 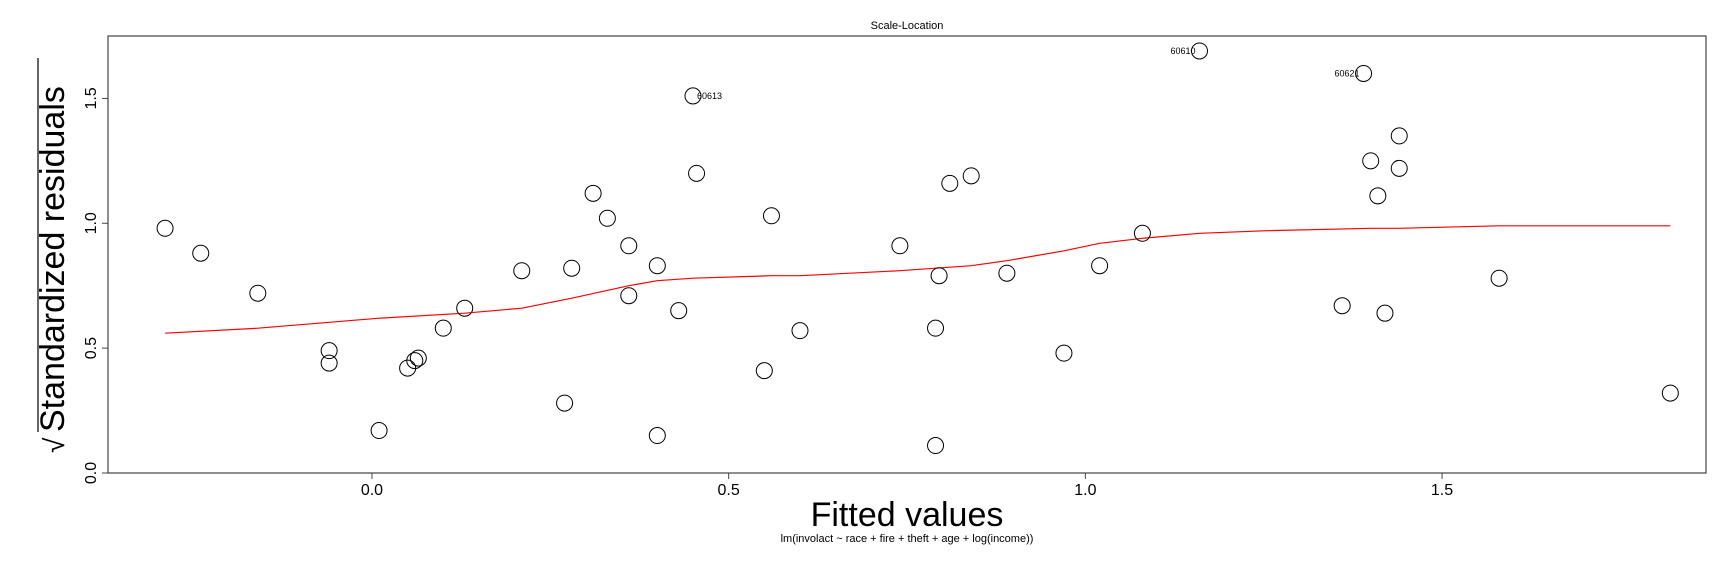 I want to click on point-label: 60613, so click(x=709, y=96).